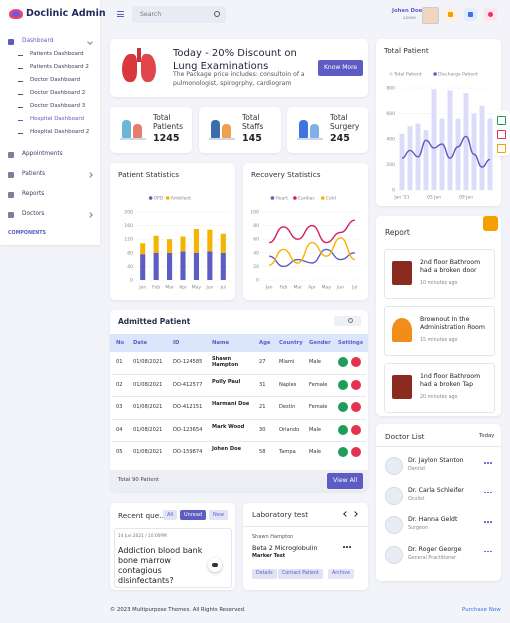 The image size is (510, 623). I want to click on lab-divider, so click(305, 526).